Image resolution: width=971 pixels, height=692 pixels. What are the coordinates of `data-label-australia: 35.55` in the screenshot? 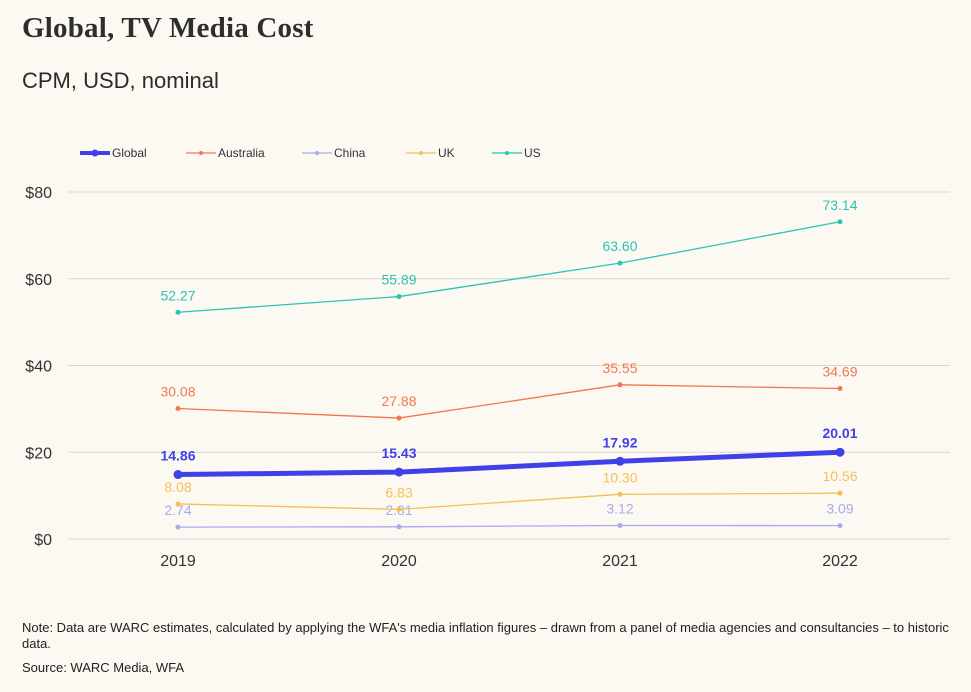 It's located at (619, 368).